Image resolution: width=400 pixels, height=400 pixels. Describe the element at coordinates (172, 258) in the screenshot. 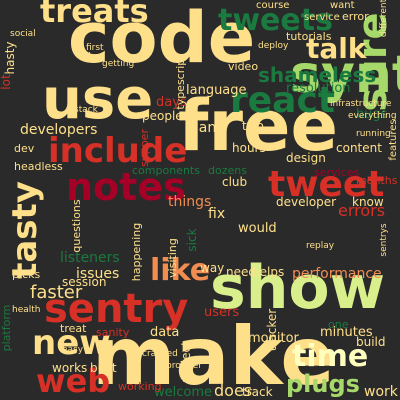

I see `word-visiting: visiting` at that location.